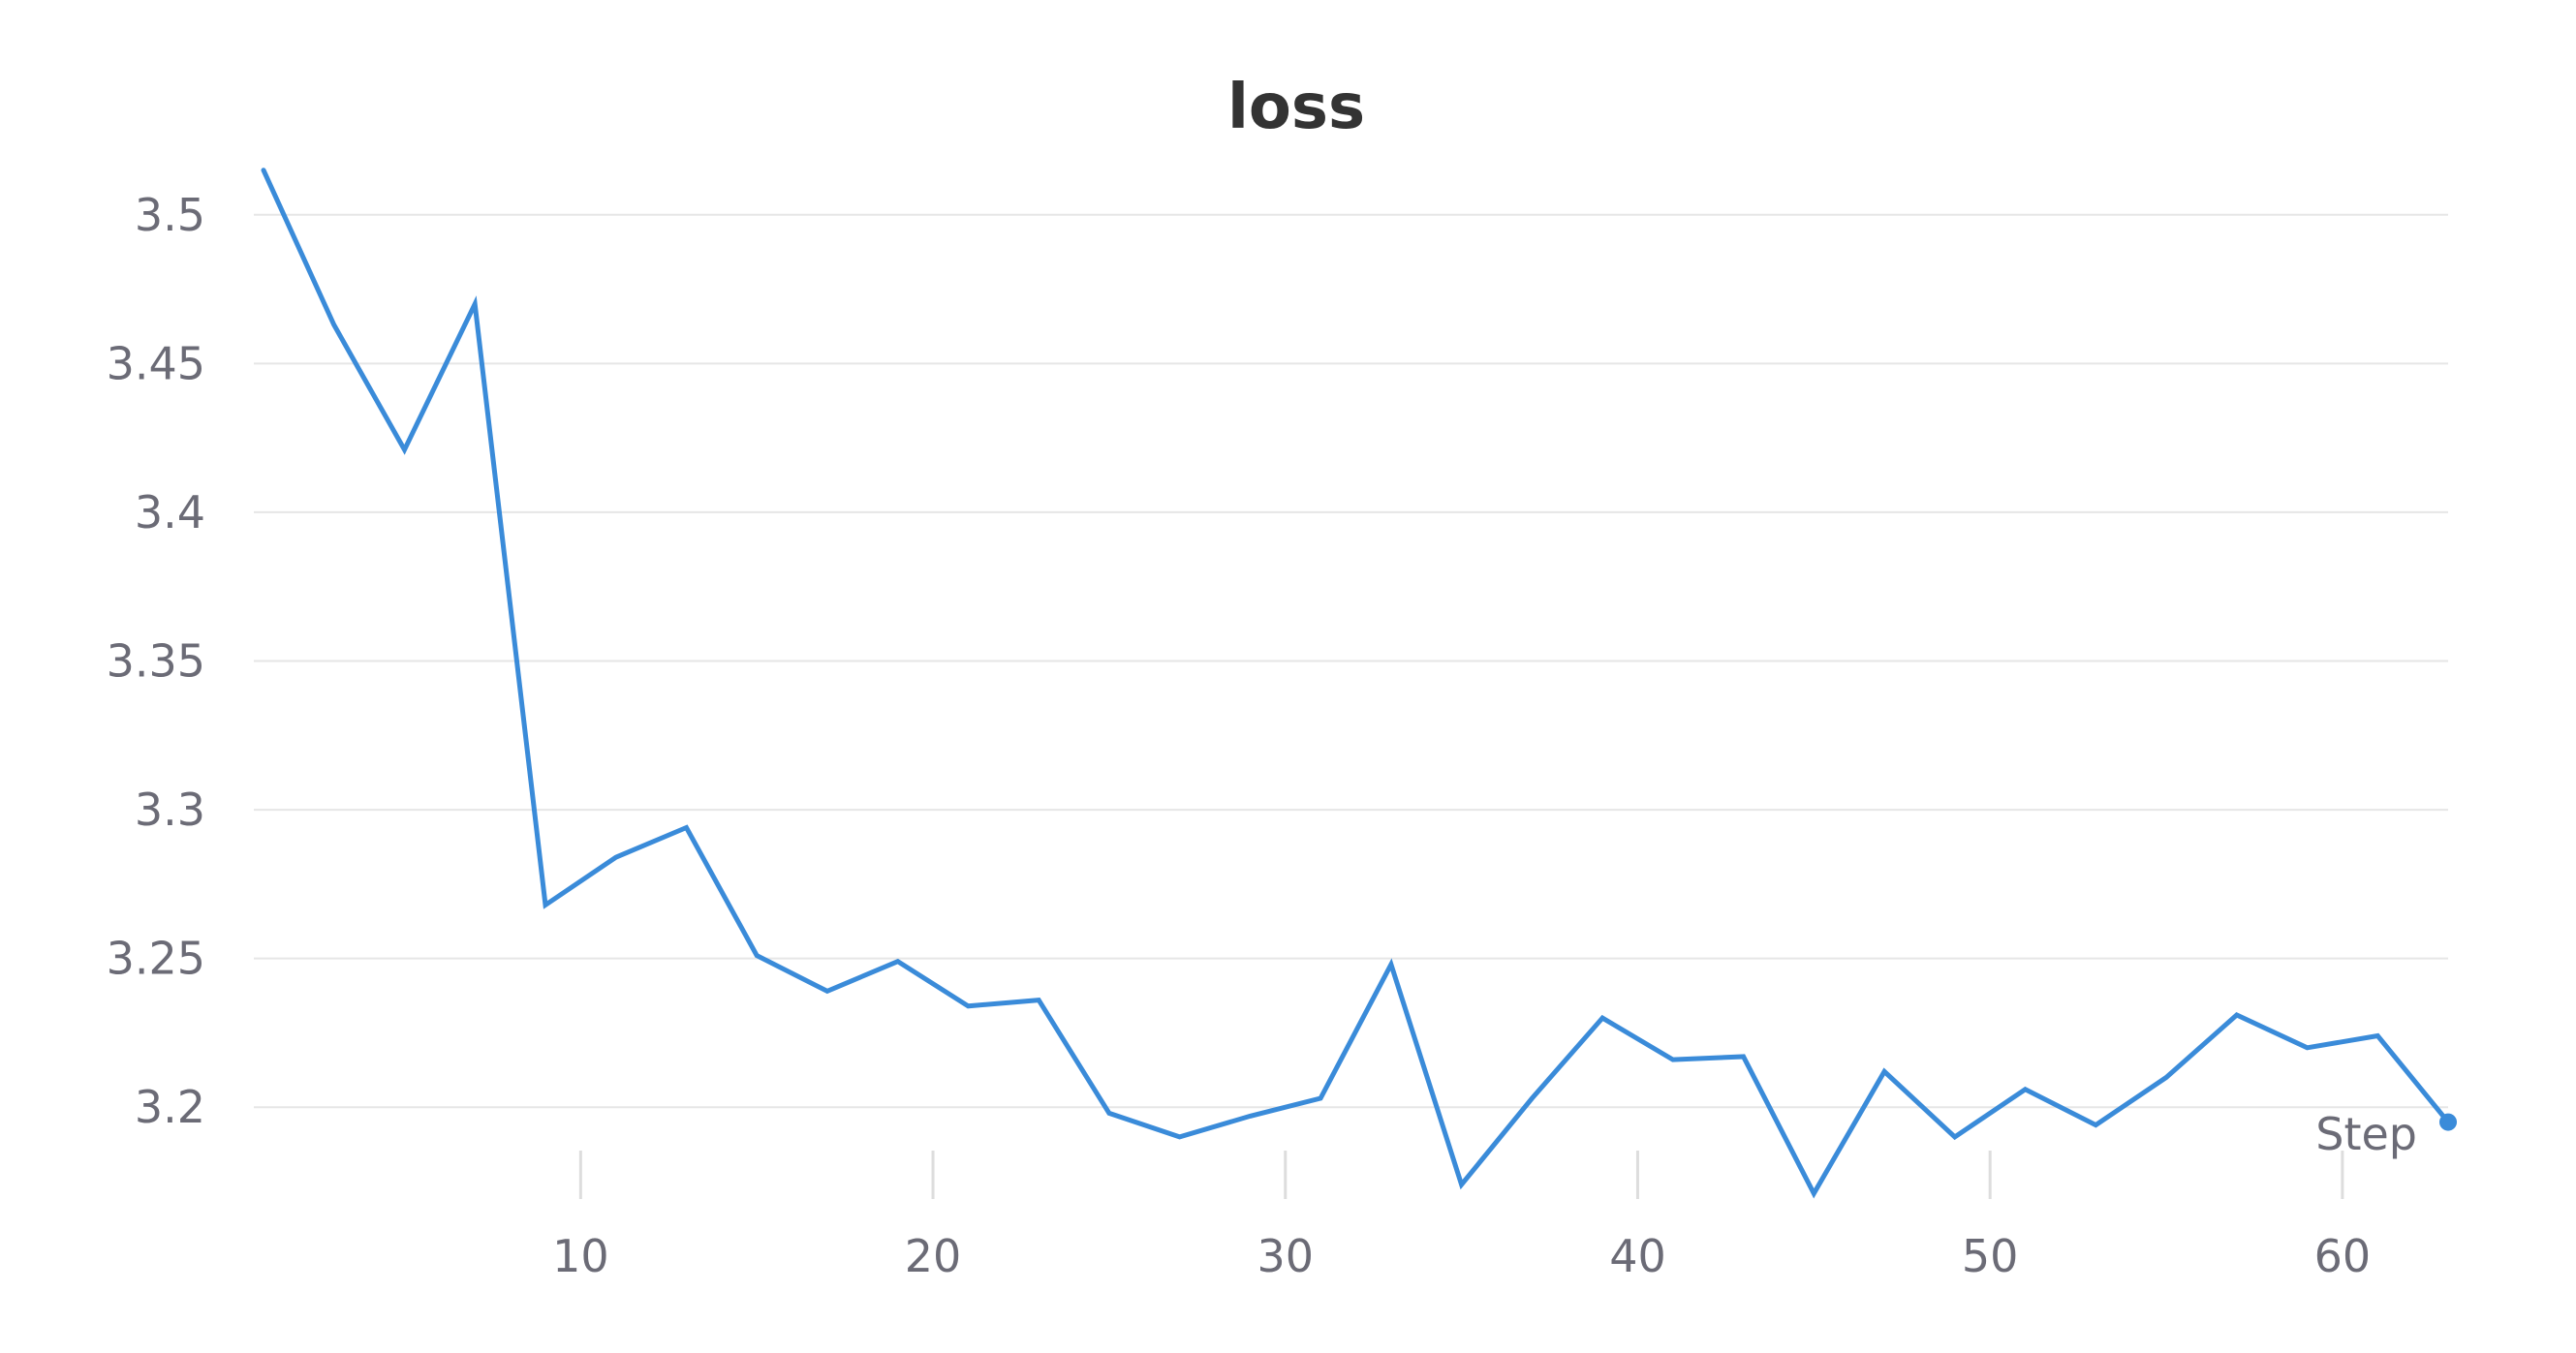 The image size is (2576, 1353). What do you see at coordinates (1296, 107) in the screenshot?
I see `chart-title: loss` at bounding box center [1296, 107].